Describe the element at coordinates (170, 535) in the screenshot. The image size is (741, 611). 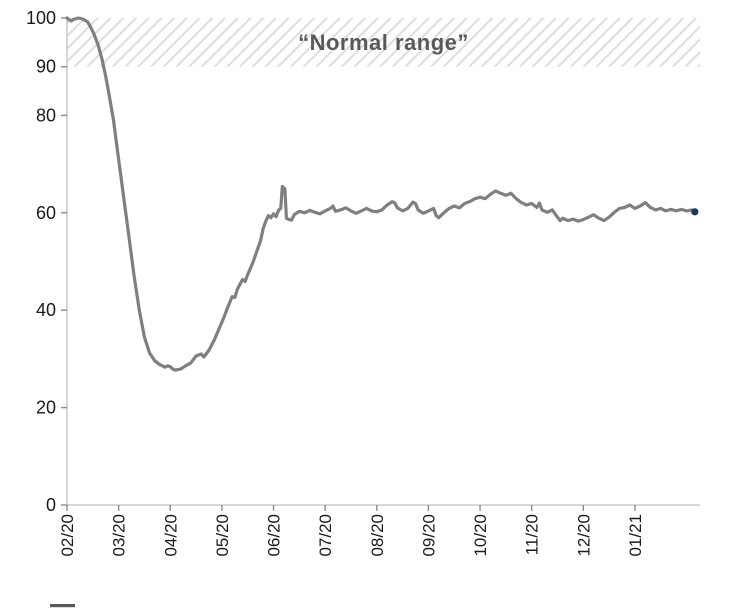
I see `x-tick-label: 04/20` at that location.